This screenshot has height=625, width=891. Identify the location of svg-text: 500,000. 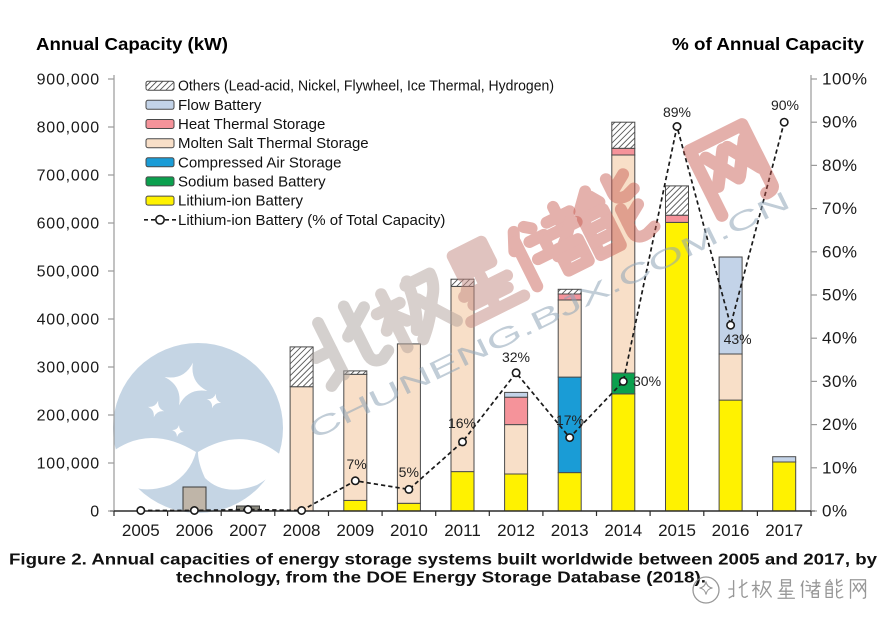
(68, 272).